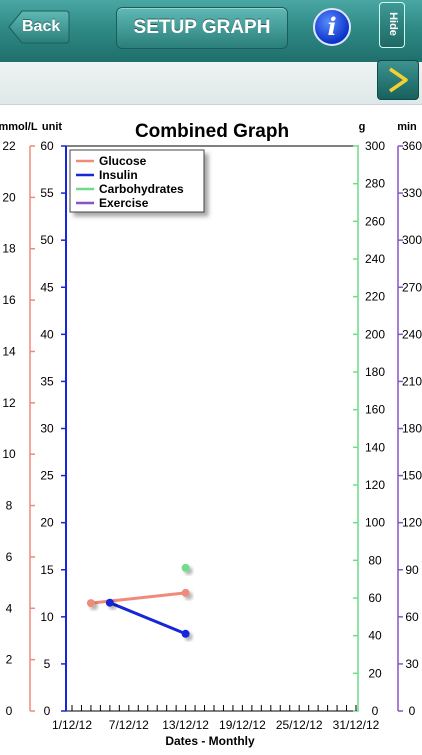 The image size is (422, 755). Describe the element at coordinates (9, 506) in the screenshot. I see `glucose-tick-label: 8` at that location.